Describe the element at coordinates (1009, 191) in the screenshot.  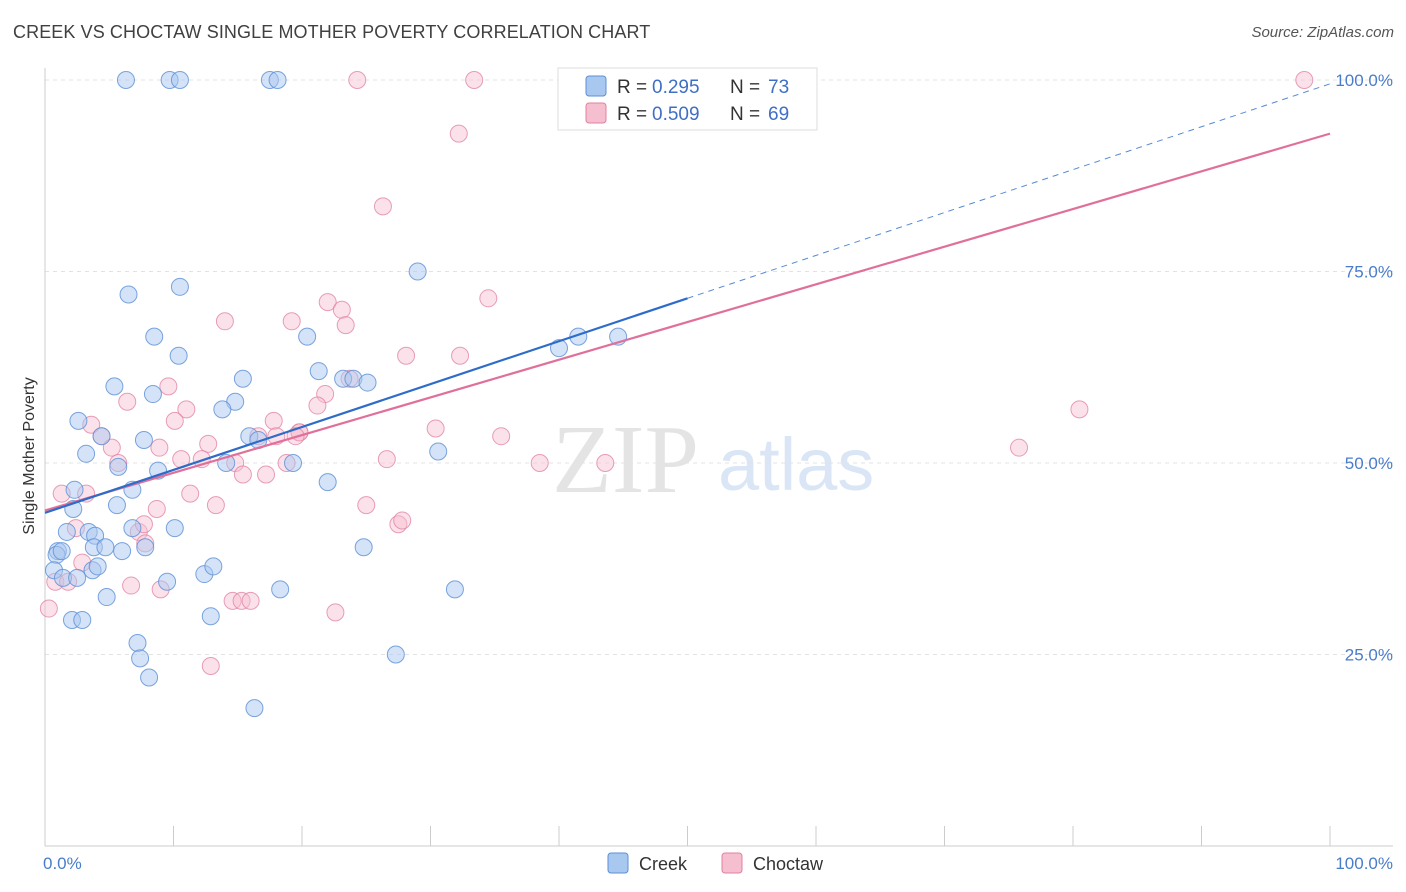
I see `creek-trend-extension` at that location.